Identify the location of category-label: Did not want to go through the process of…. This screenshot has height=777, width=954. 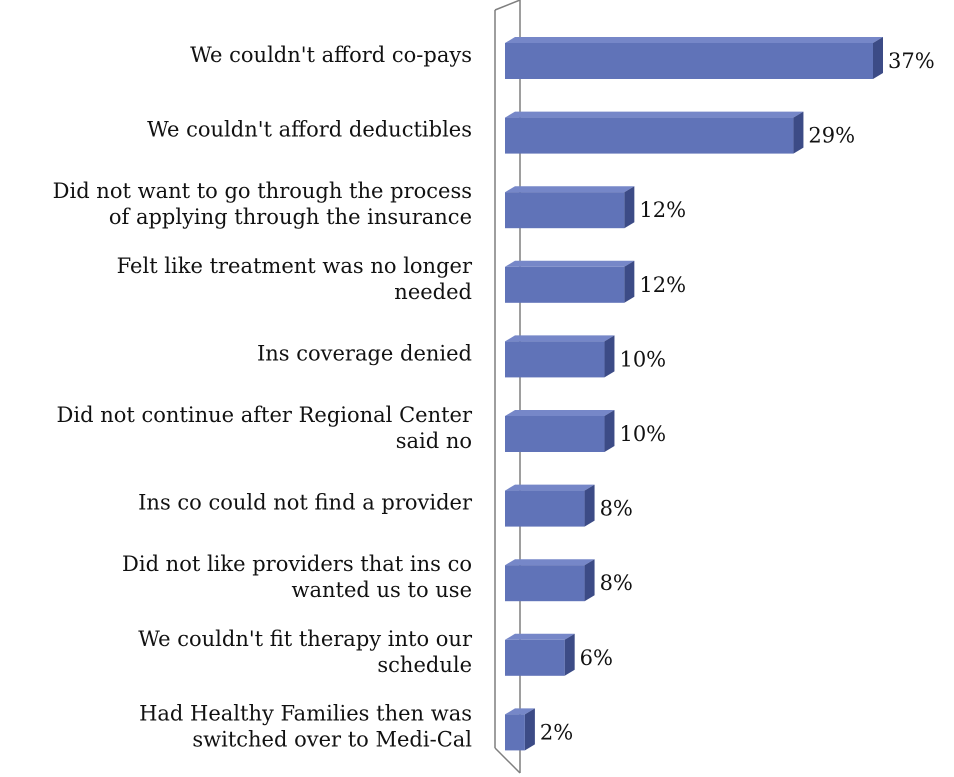
(262, 204).